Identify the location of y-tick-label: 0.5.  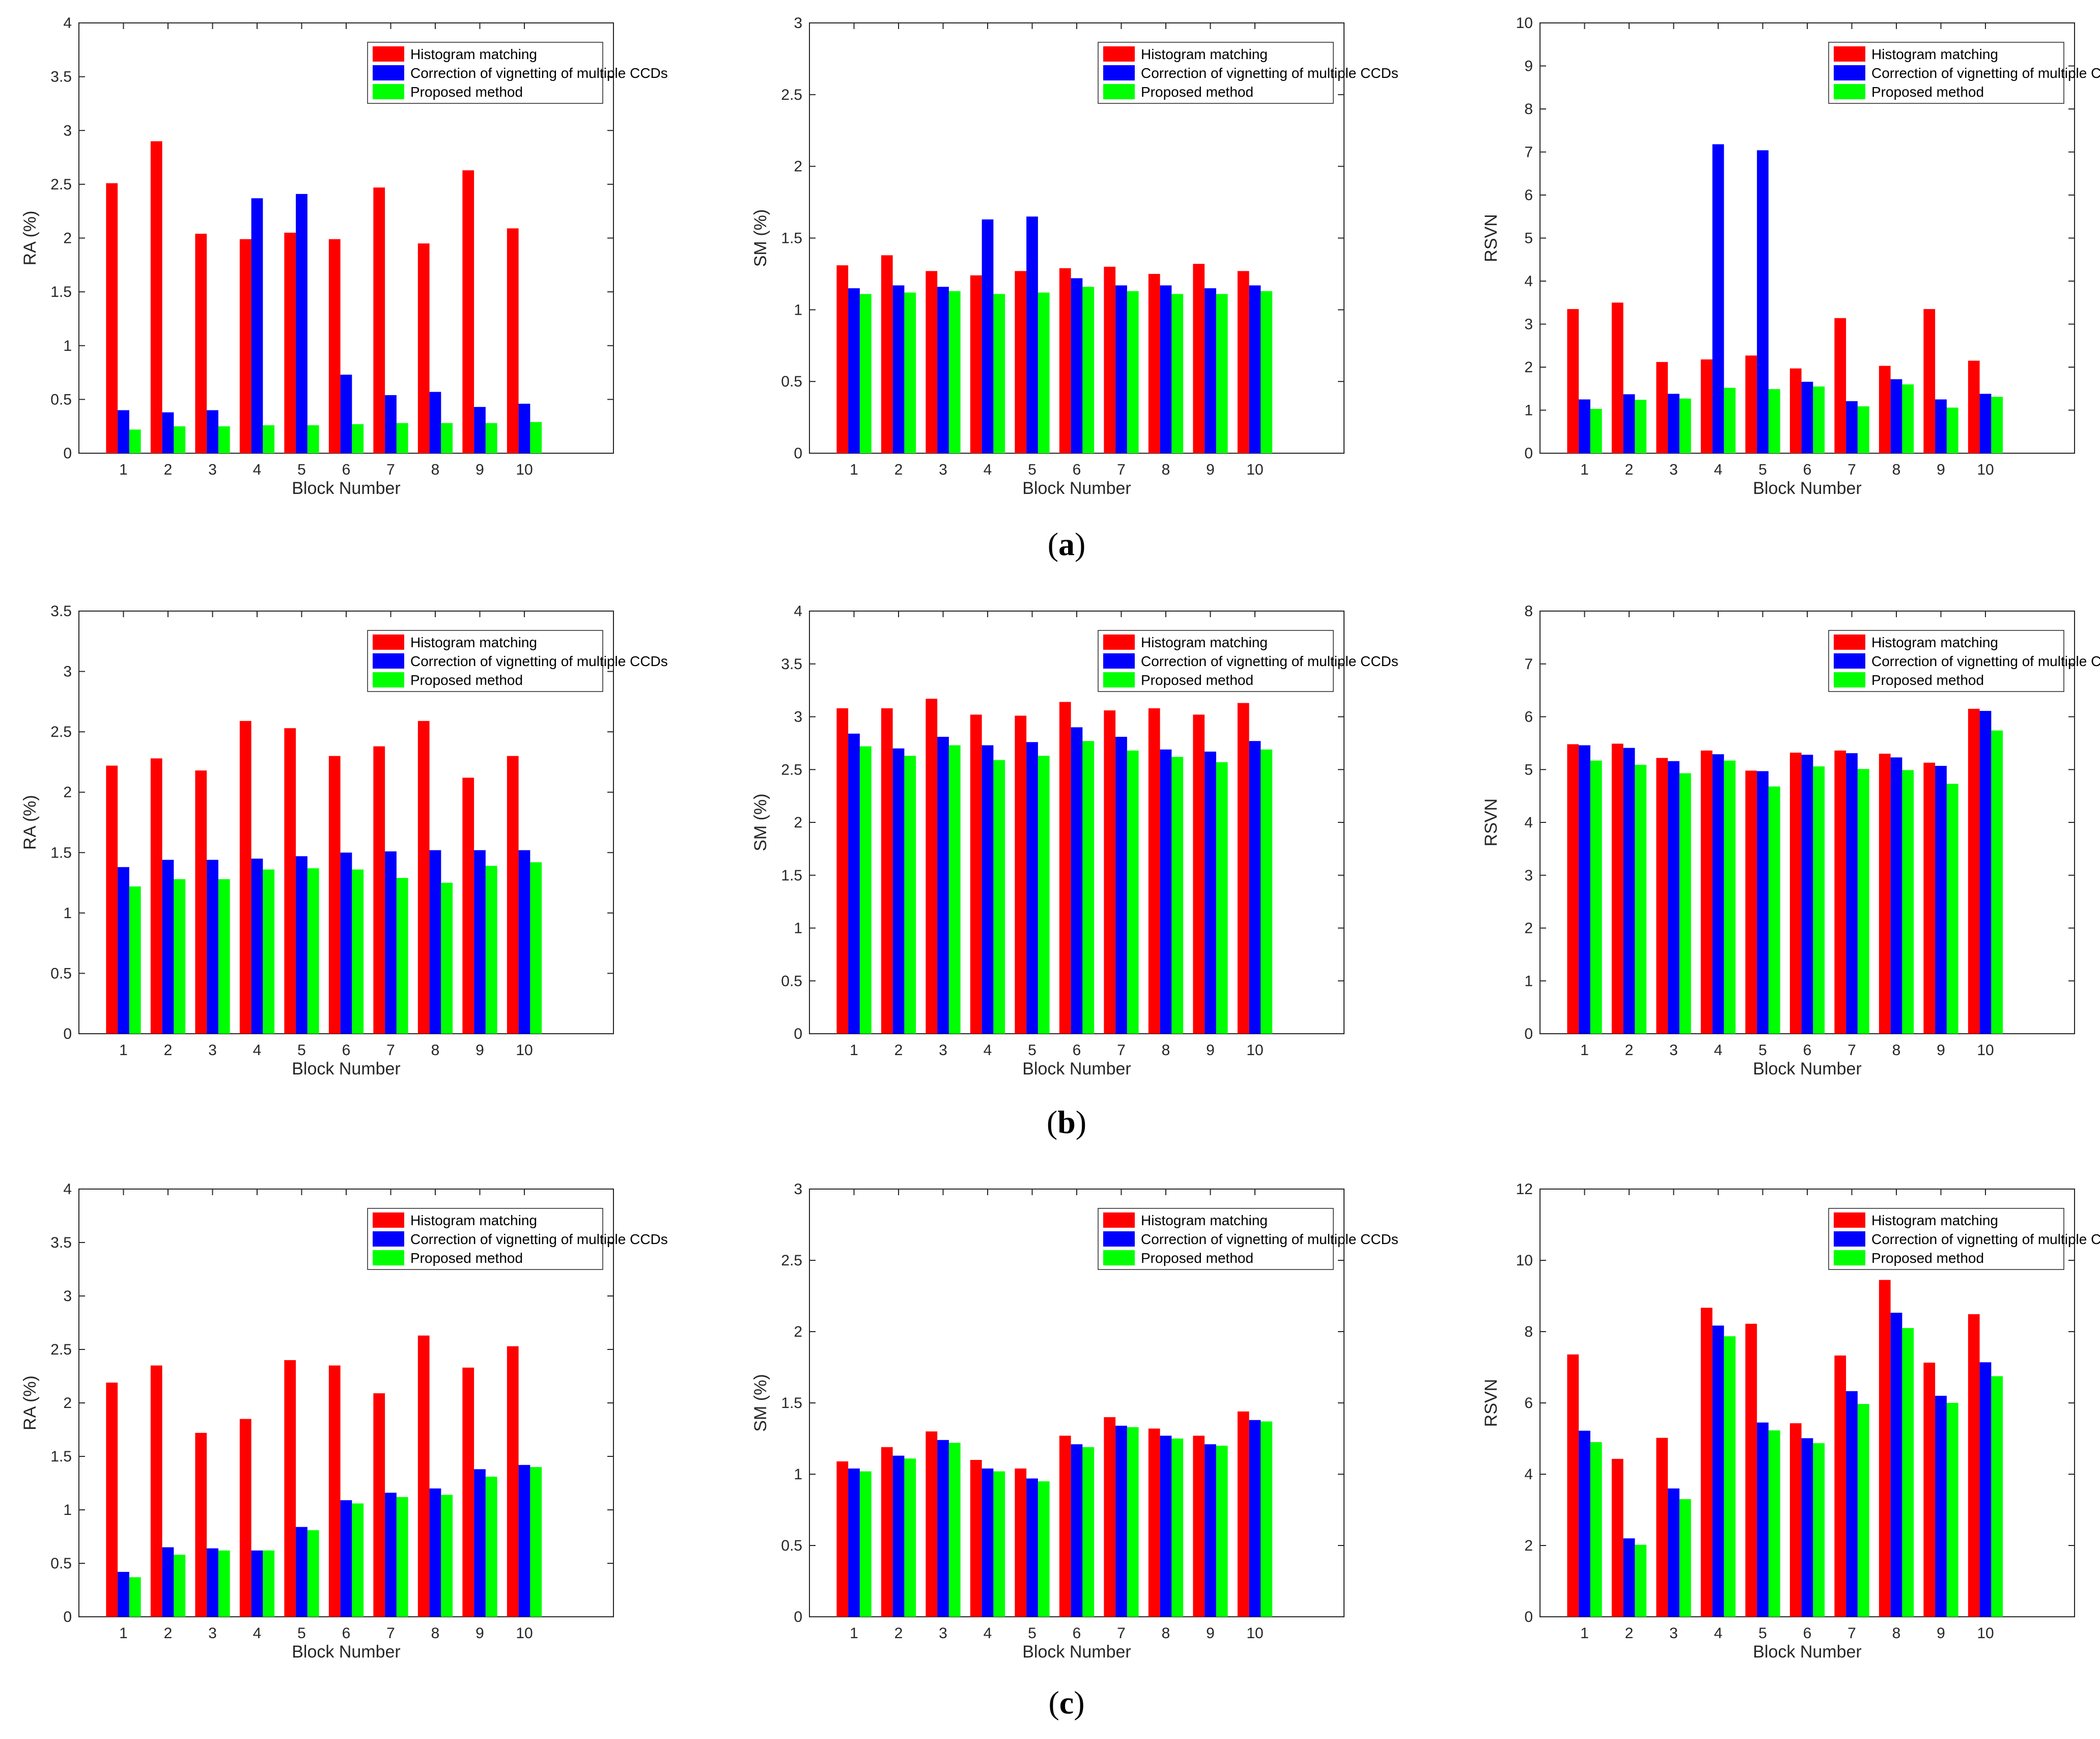
(791, 981).